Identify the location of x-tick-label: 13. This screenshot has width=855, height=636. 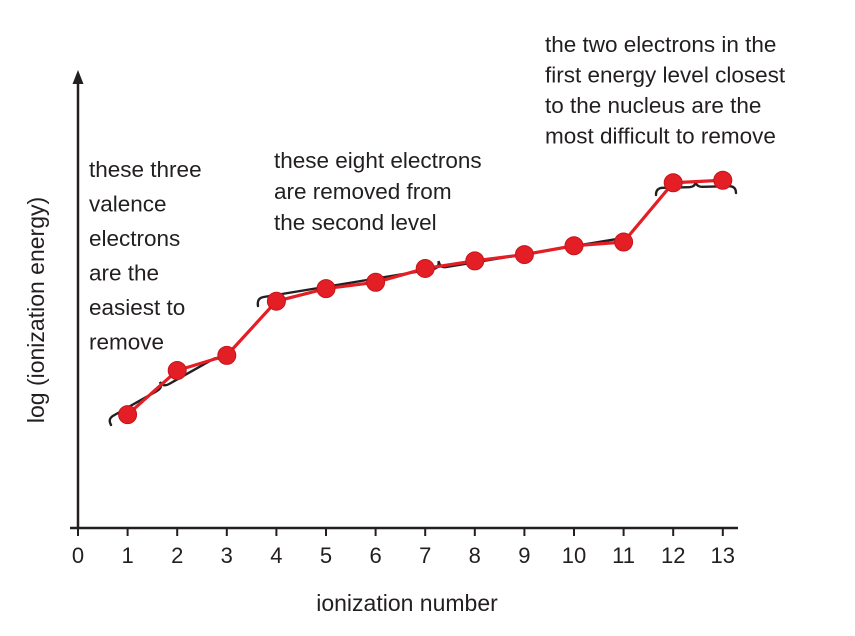
(723, 555).